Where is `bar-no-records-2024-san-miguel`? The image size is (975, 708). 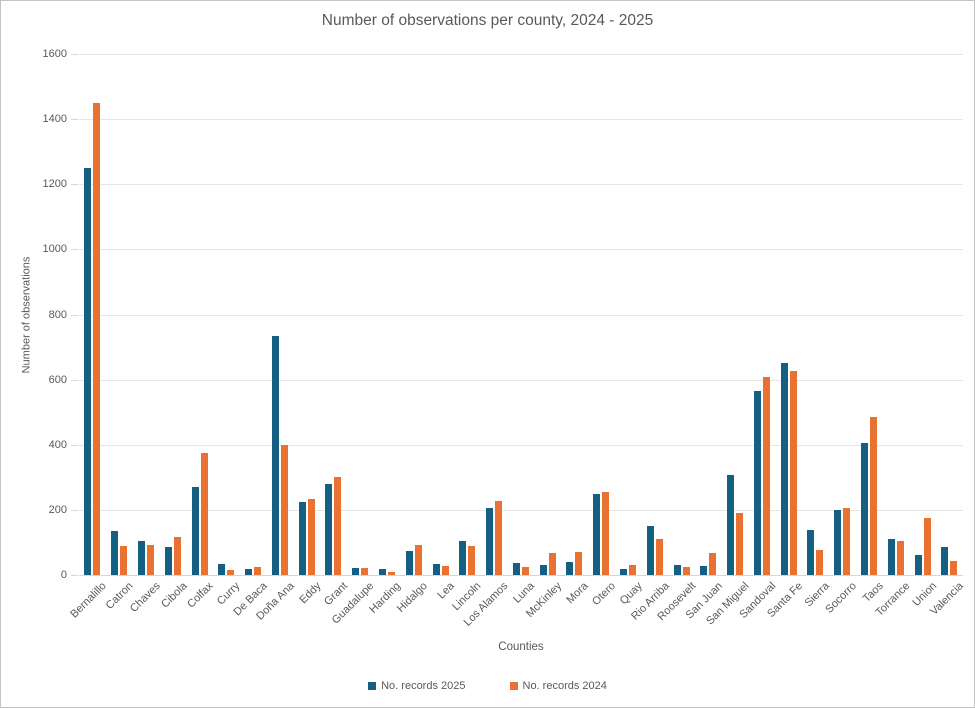 bar-no-records-2024-san-miguel is located at coordinates (740, 544).